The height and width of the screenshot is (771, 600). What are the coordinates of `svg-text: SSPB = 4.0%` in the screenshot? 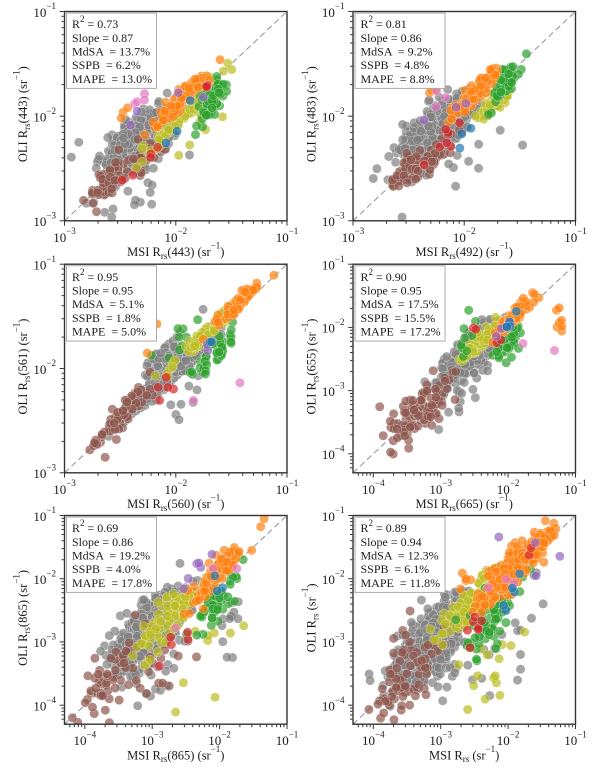 It's located at (106, 569).